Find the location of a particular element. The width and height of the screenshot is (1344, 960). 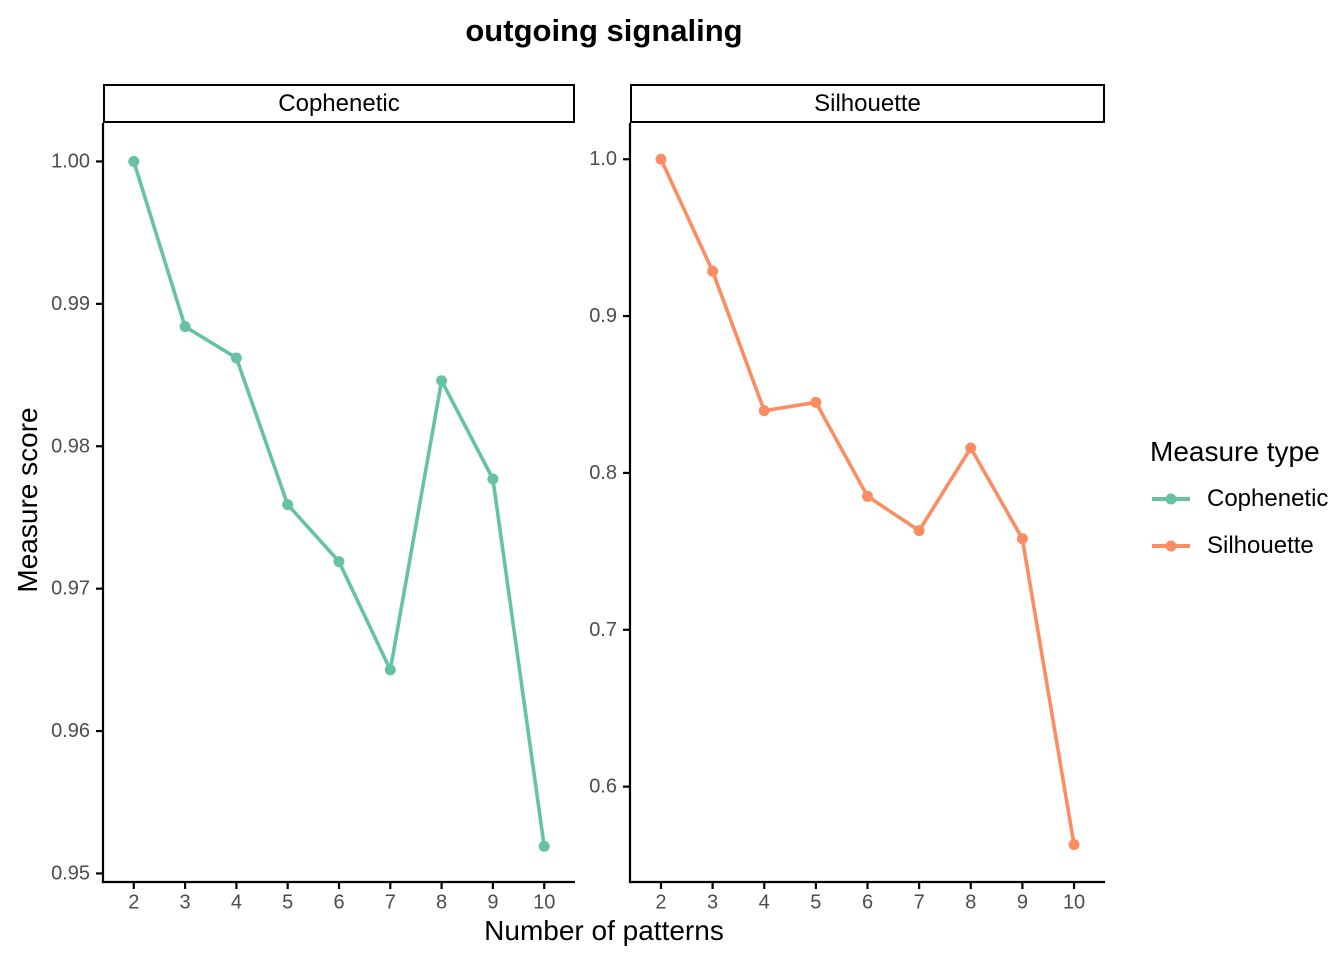

facet-strip-silhouette: Silhouette is located at coordinates (867, 103).